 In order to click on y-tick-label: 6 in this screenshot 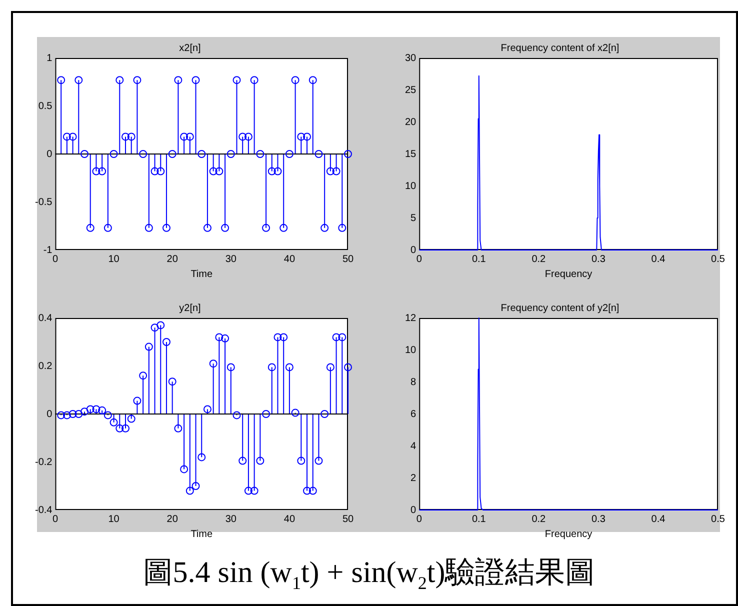, I will do `click(413, 414)`.